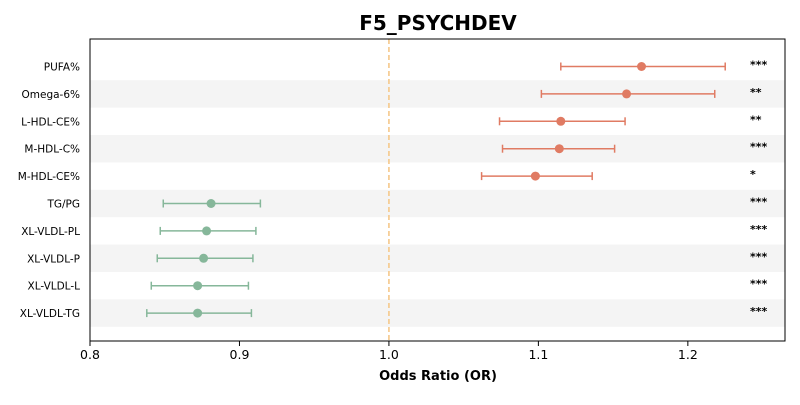 The height and width of the screenshot is (405, 800). What do you see at coordinates (54, 287) in the screenshot?
I see `row-label: XL-VLDL-L` at bounding box center [54, 287].